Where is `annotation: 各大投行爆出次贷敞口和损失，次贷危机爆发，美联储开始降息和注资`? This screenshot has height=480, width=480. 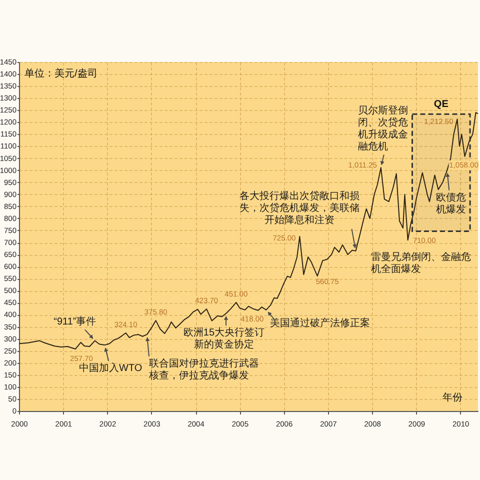 annotation: 各大投行爆出次贷敞口和损失，次贷危机爆发，美联储开始降息和注资 is located at coordinates (300, 208).